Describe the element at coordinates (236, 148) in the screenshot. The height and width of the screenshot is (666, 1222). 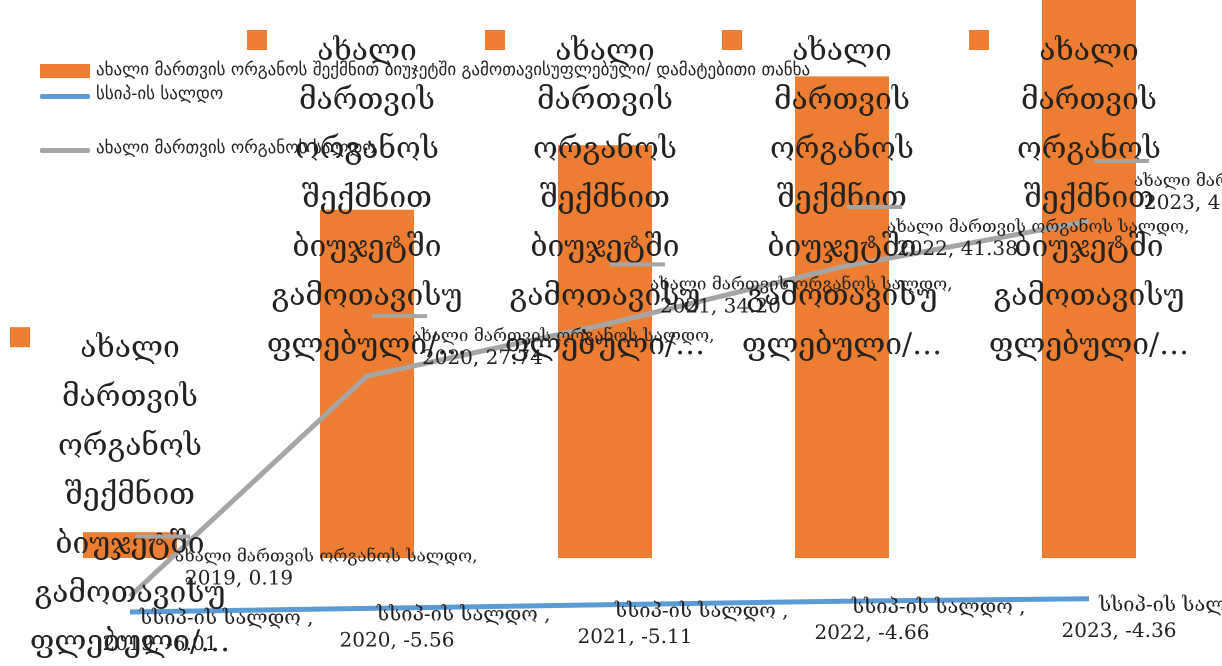
I see `legend-label-gray: ახალი მართვის ორგანოს სალდო` at that location.